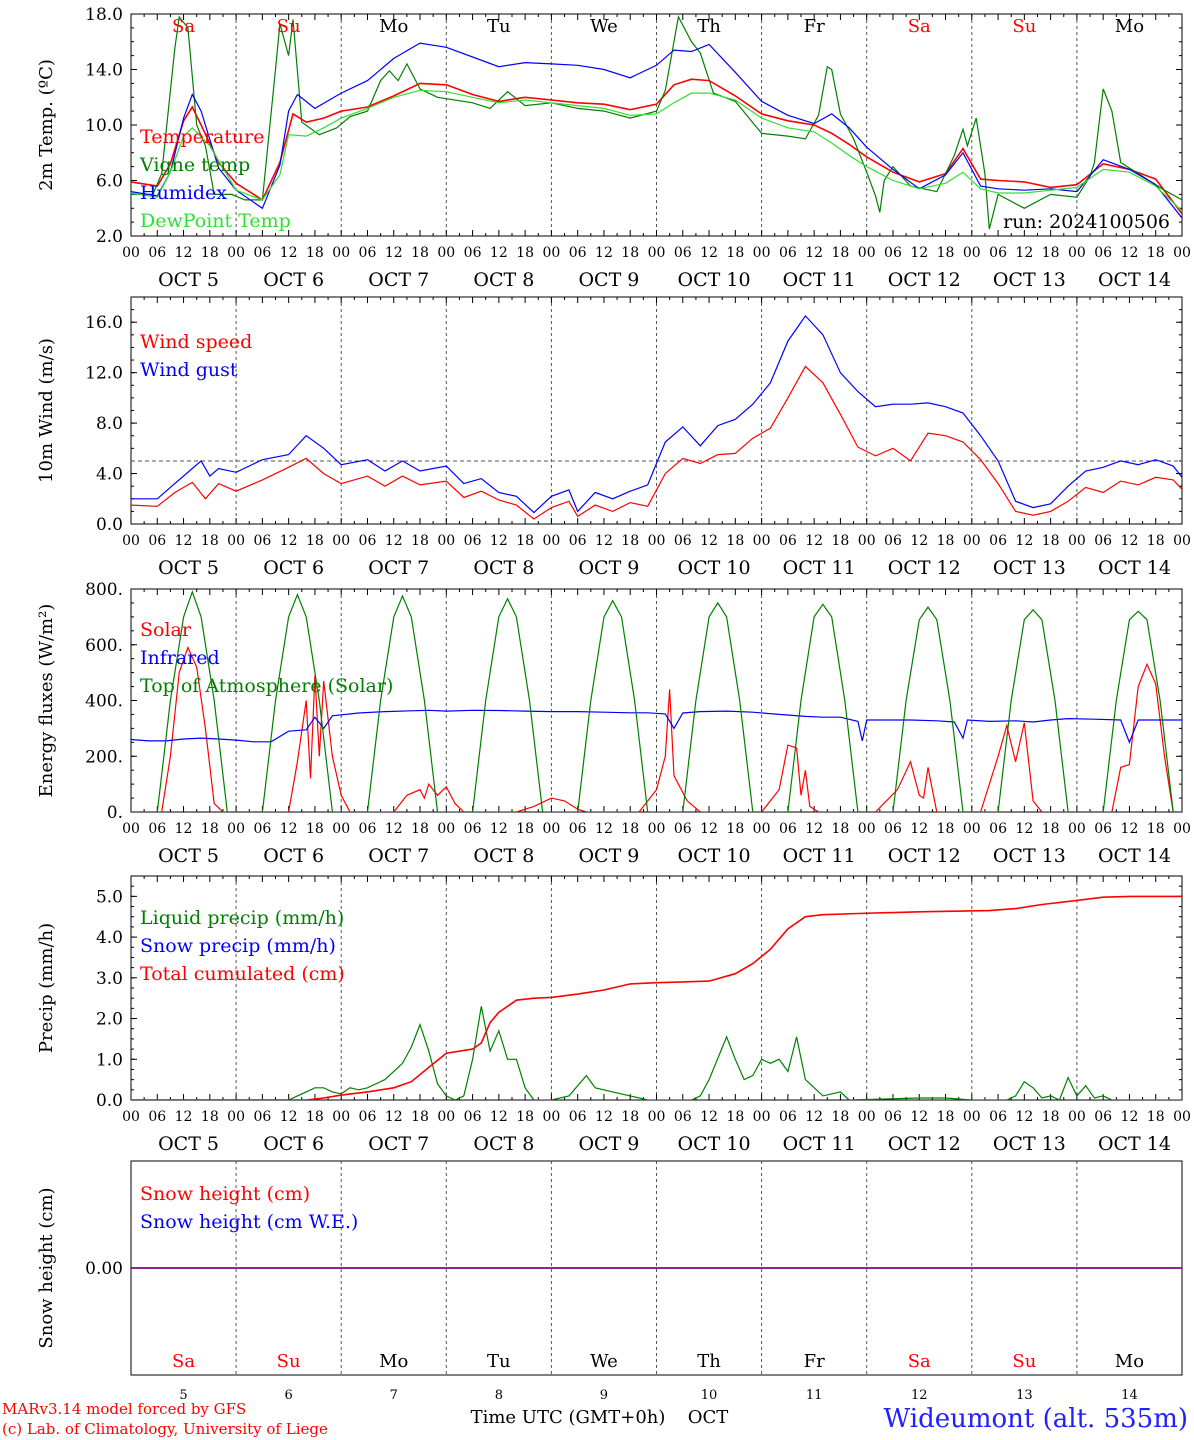 The width and height of the screenshot is (1194, 1440). I want to click on y-axis-title: 10m Wind (m/s), so click(46, 410).